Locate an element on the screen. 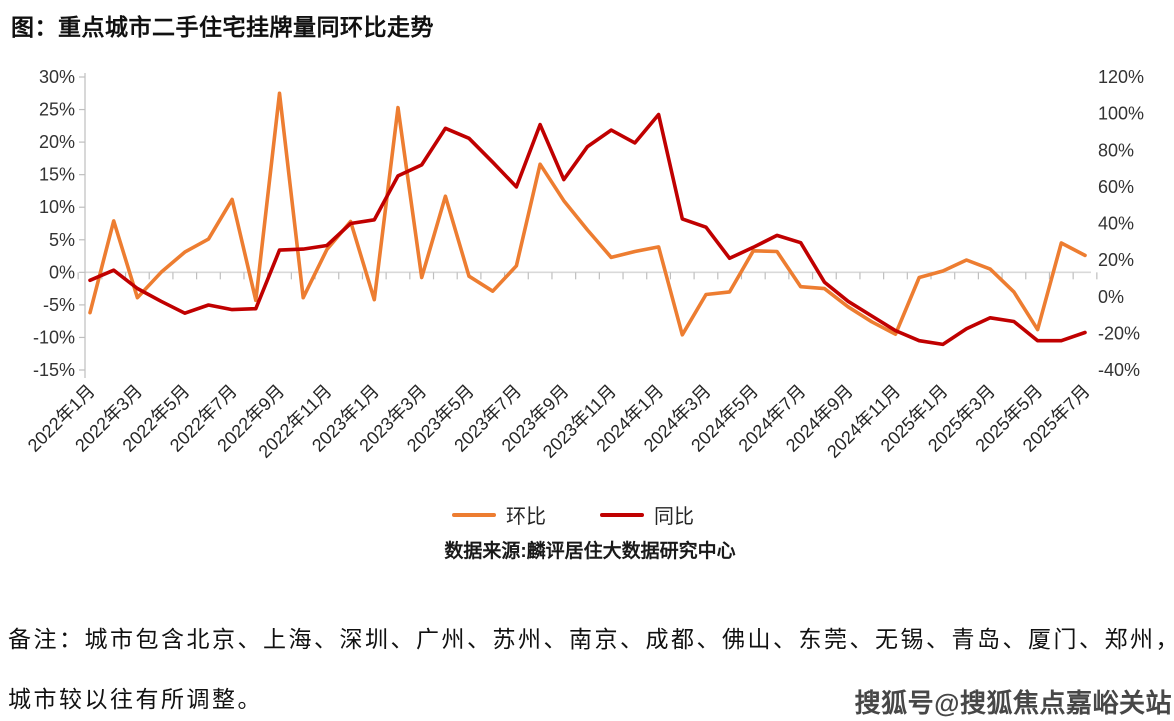 Image resolution: width=1174 pixels, height=721 pixels. left-axis-tick-label: -5% is located at coordinates (59, 305).